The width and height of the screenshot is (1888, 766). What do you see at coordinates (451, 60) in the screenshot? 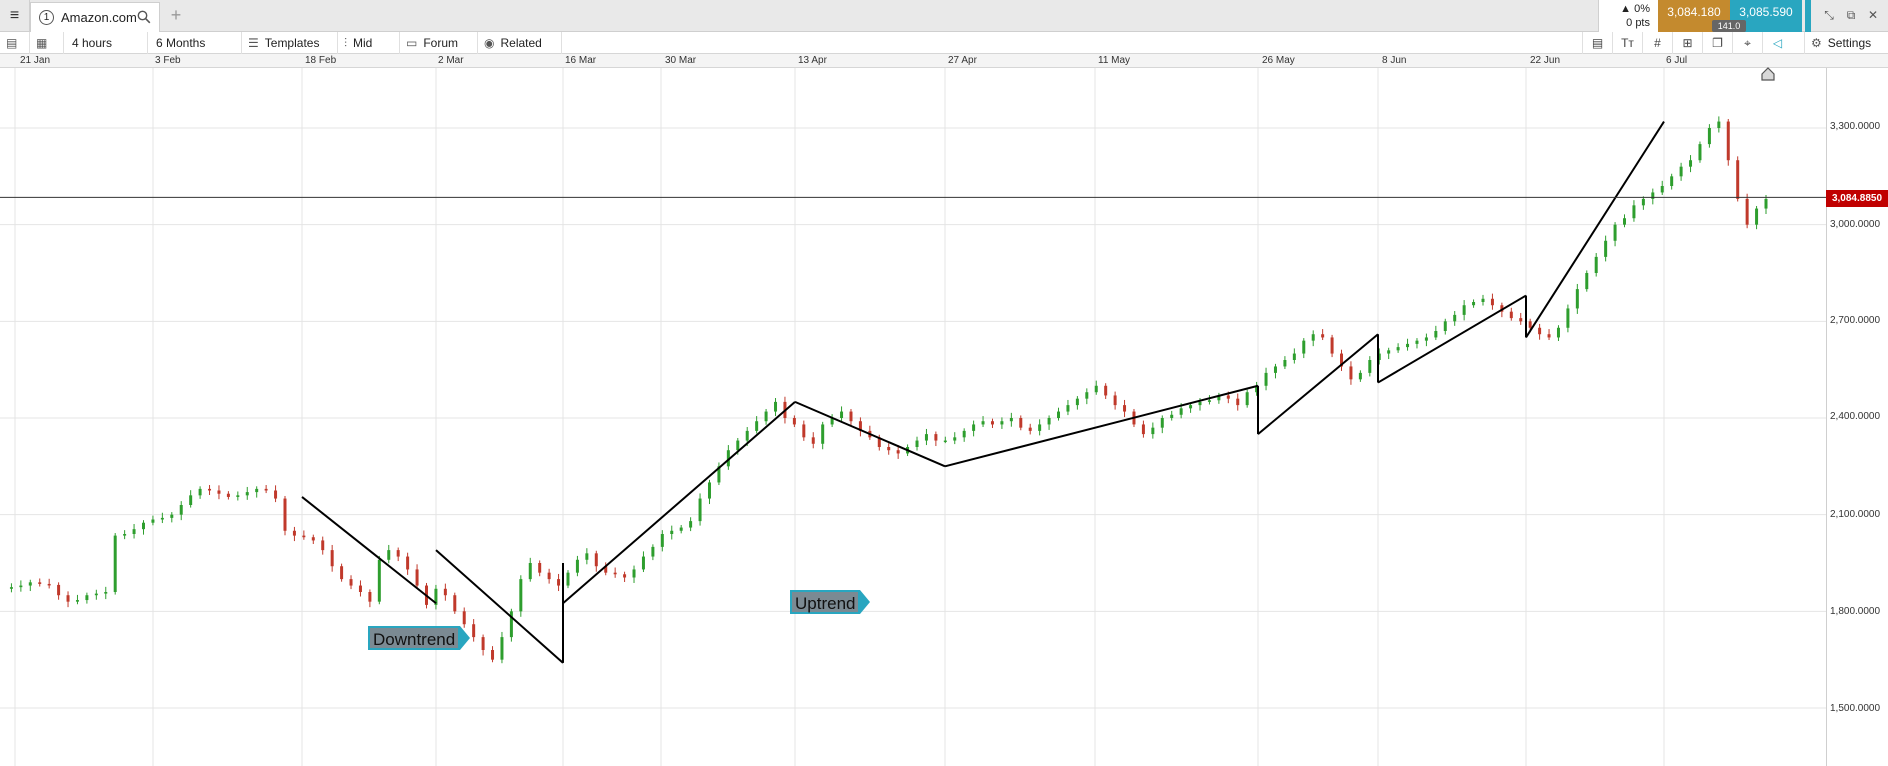
I see `date-label: 2 Mar` at bounding box center [451, 60].